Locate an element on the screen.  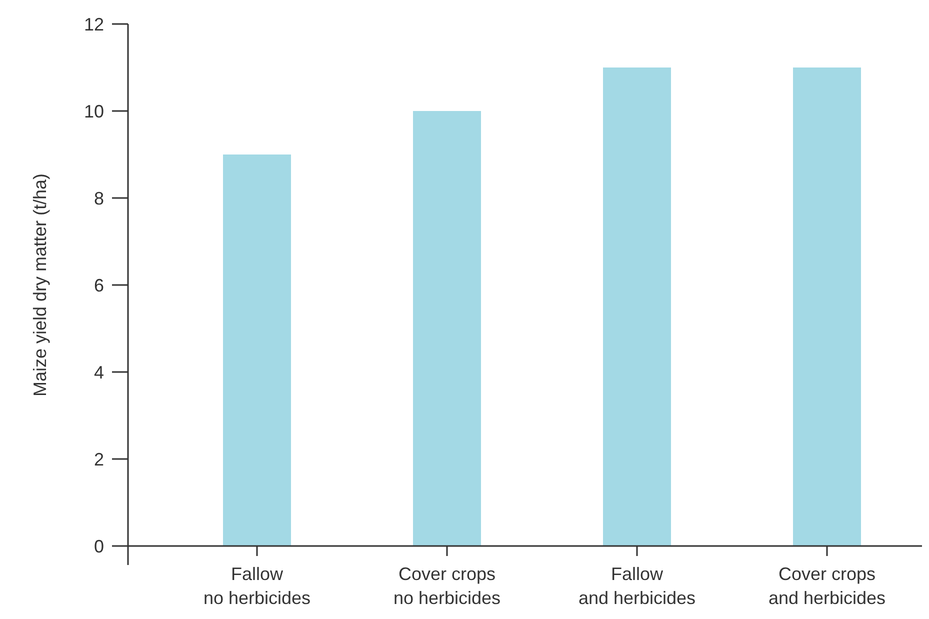
y-tick-label: 8 is located at coordinates (99, 198).